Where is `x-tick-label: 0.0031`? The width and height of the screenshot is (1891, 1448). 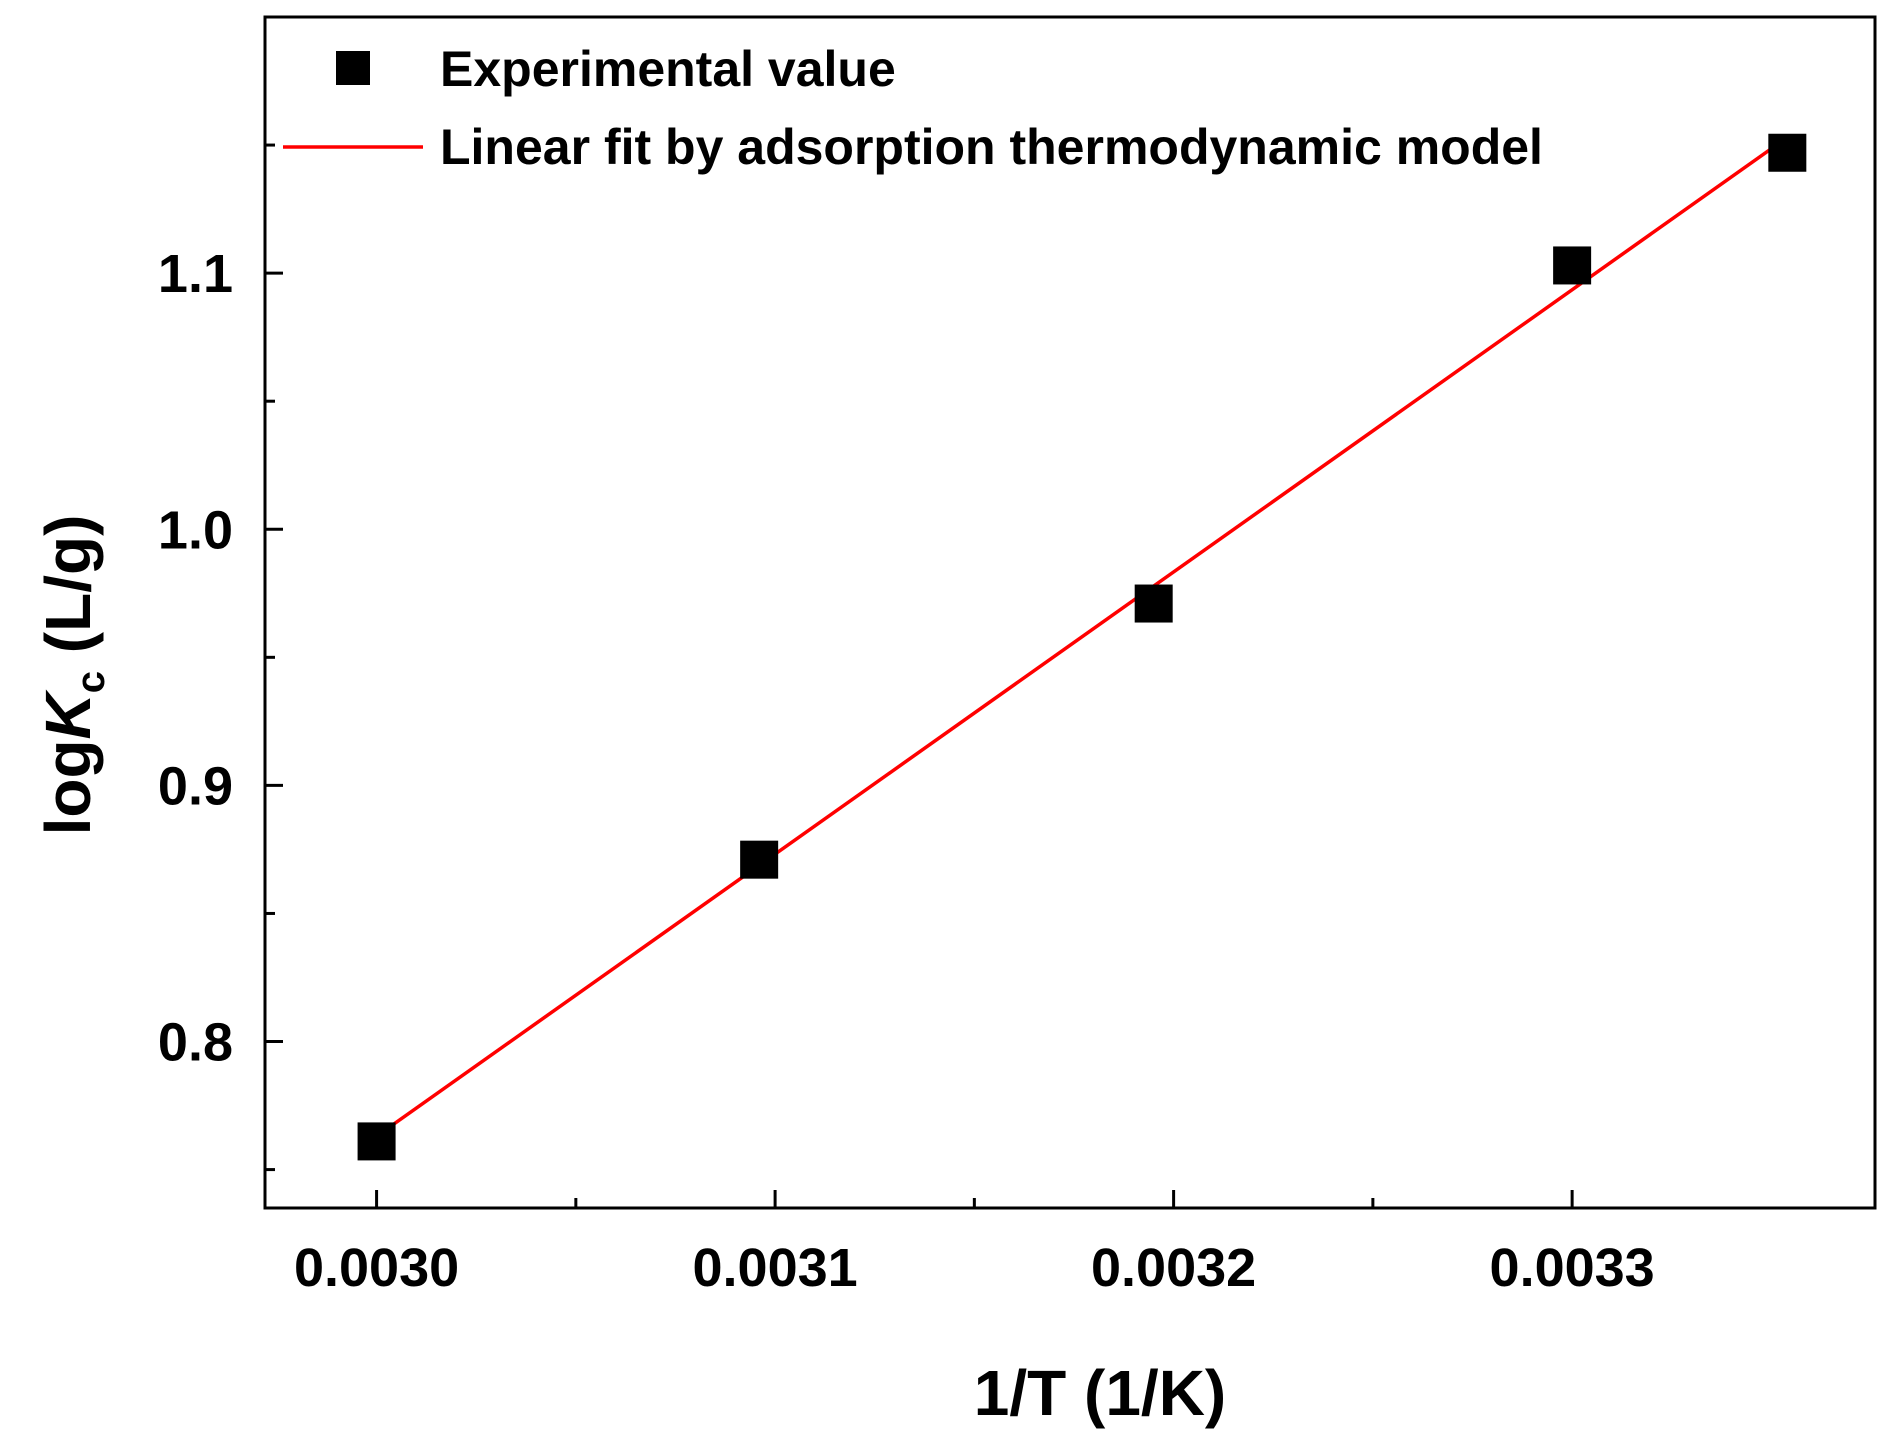 x-tick-label: 0.0031 is located at coordinates (775, 1268).